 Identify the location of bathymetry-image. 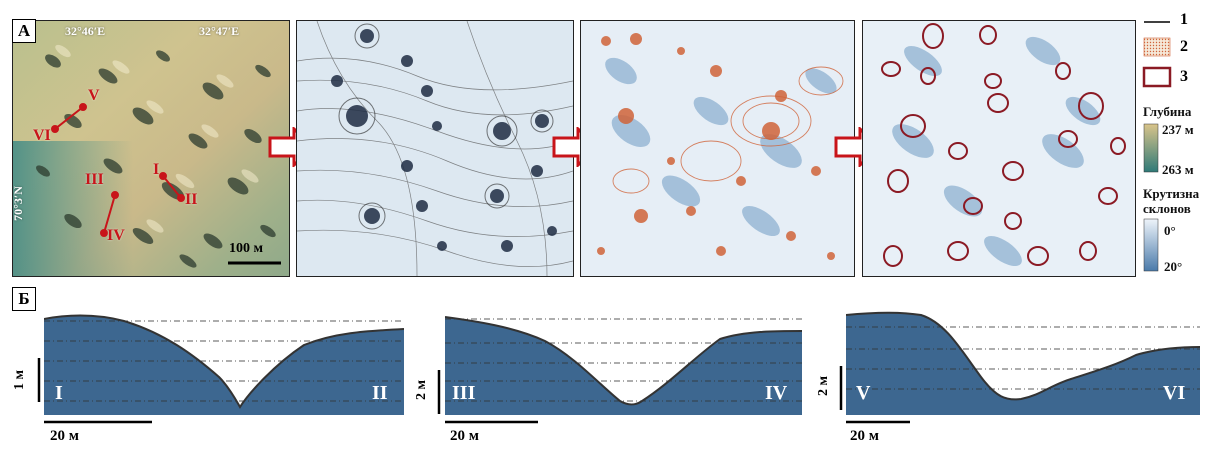
(151, 148).